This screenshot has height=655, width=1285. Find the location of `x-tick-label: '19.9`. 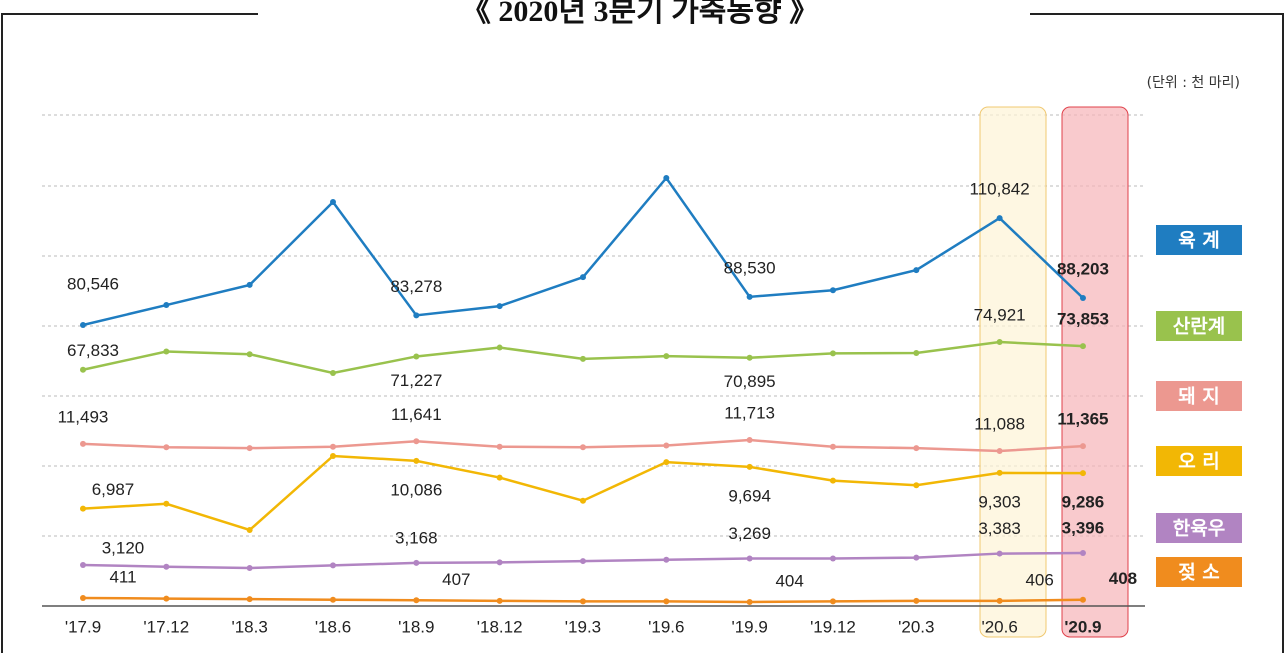

x-tick-label: '19.9 is located at coordinates (749, 626).